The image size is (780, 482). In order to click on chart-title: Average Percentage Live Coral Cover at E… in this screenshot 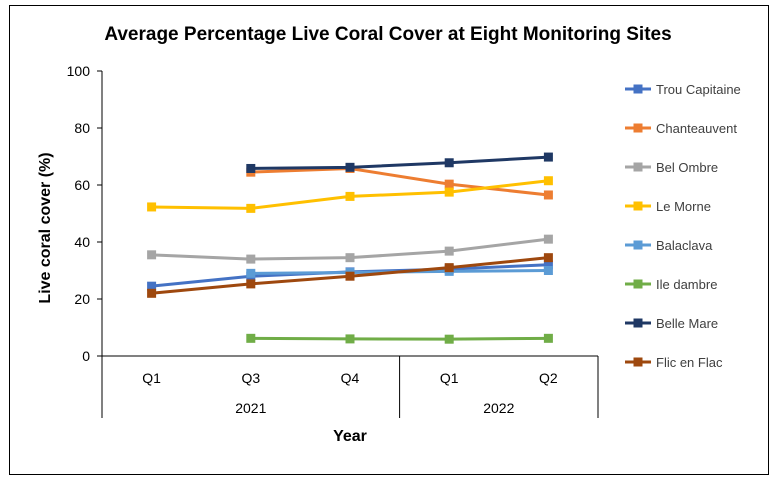, I will do `click(387, 34)`.